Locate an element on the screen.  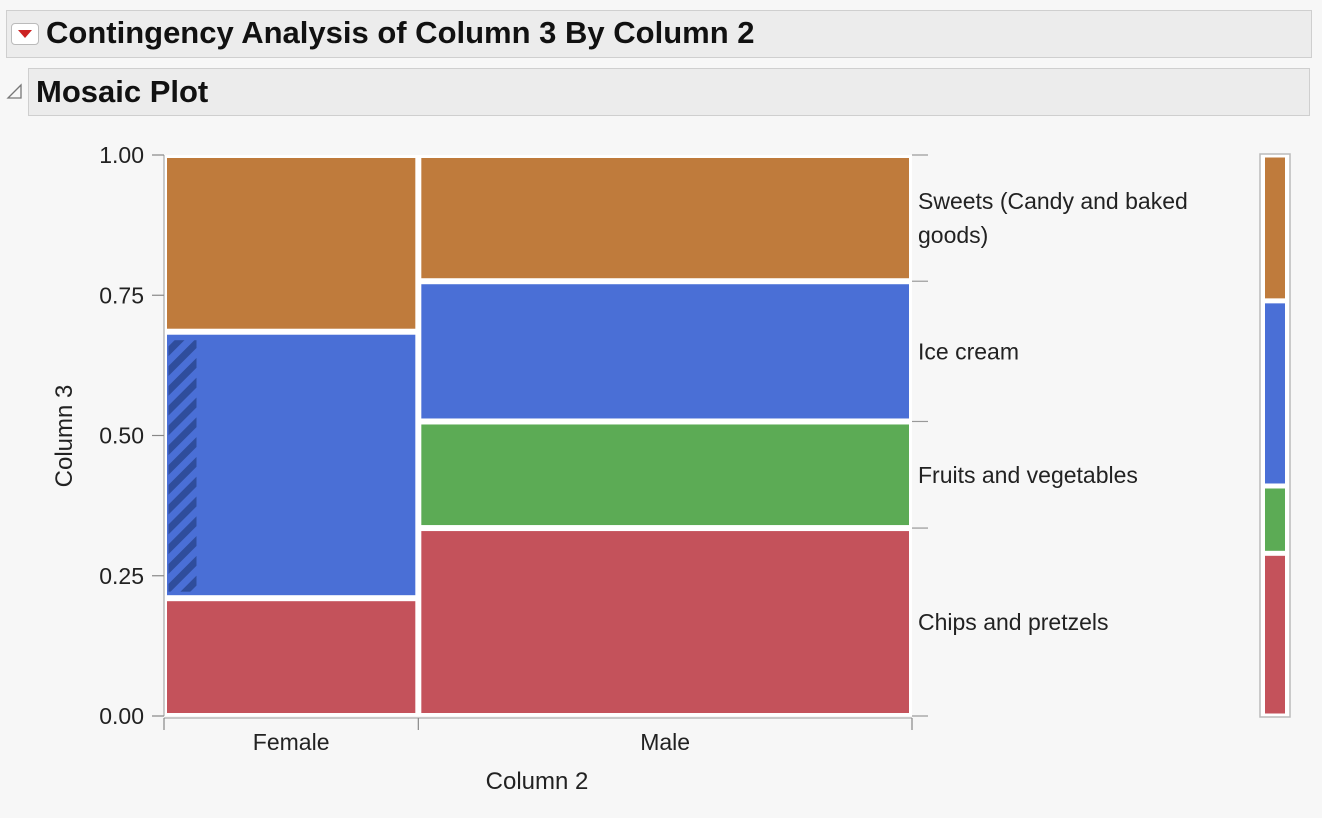
y-tick-label: 0.50 is located at coordinates (121, 436).